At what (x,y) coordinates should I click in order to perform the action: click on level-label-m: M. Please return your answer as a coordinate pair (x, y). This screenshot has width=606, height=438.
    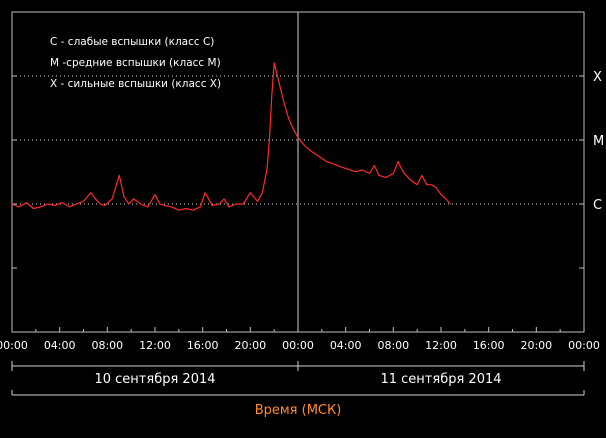
    Looking at the image, I should click on (598, 141).